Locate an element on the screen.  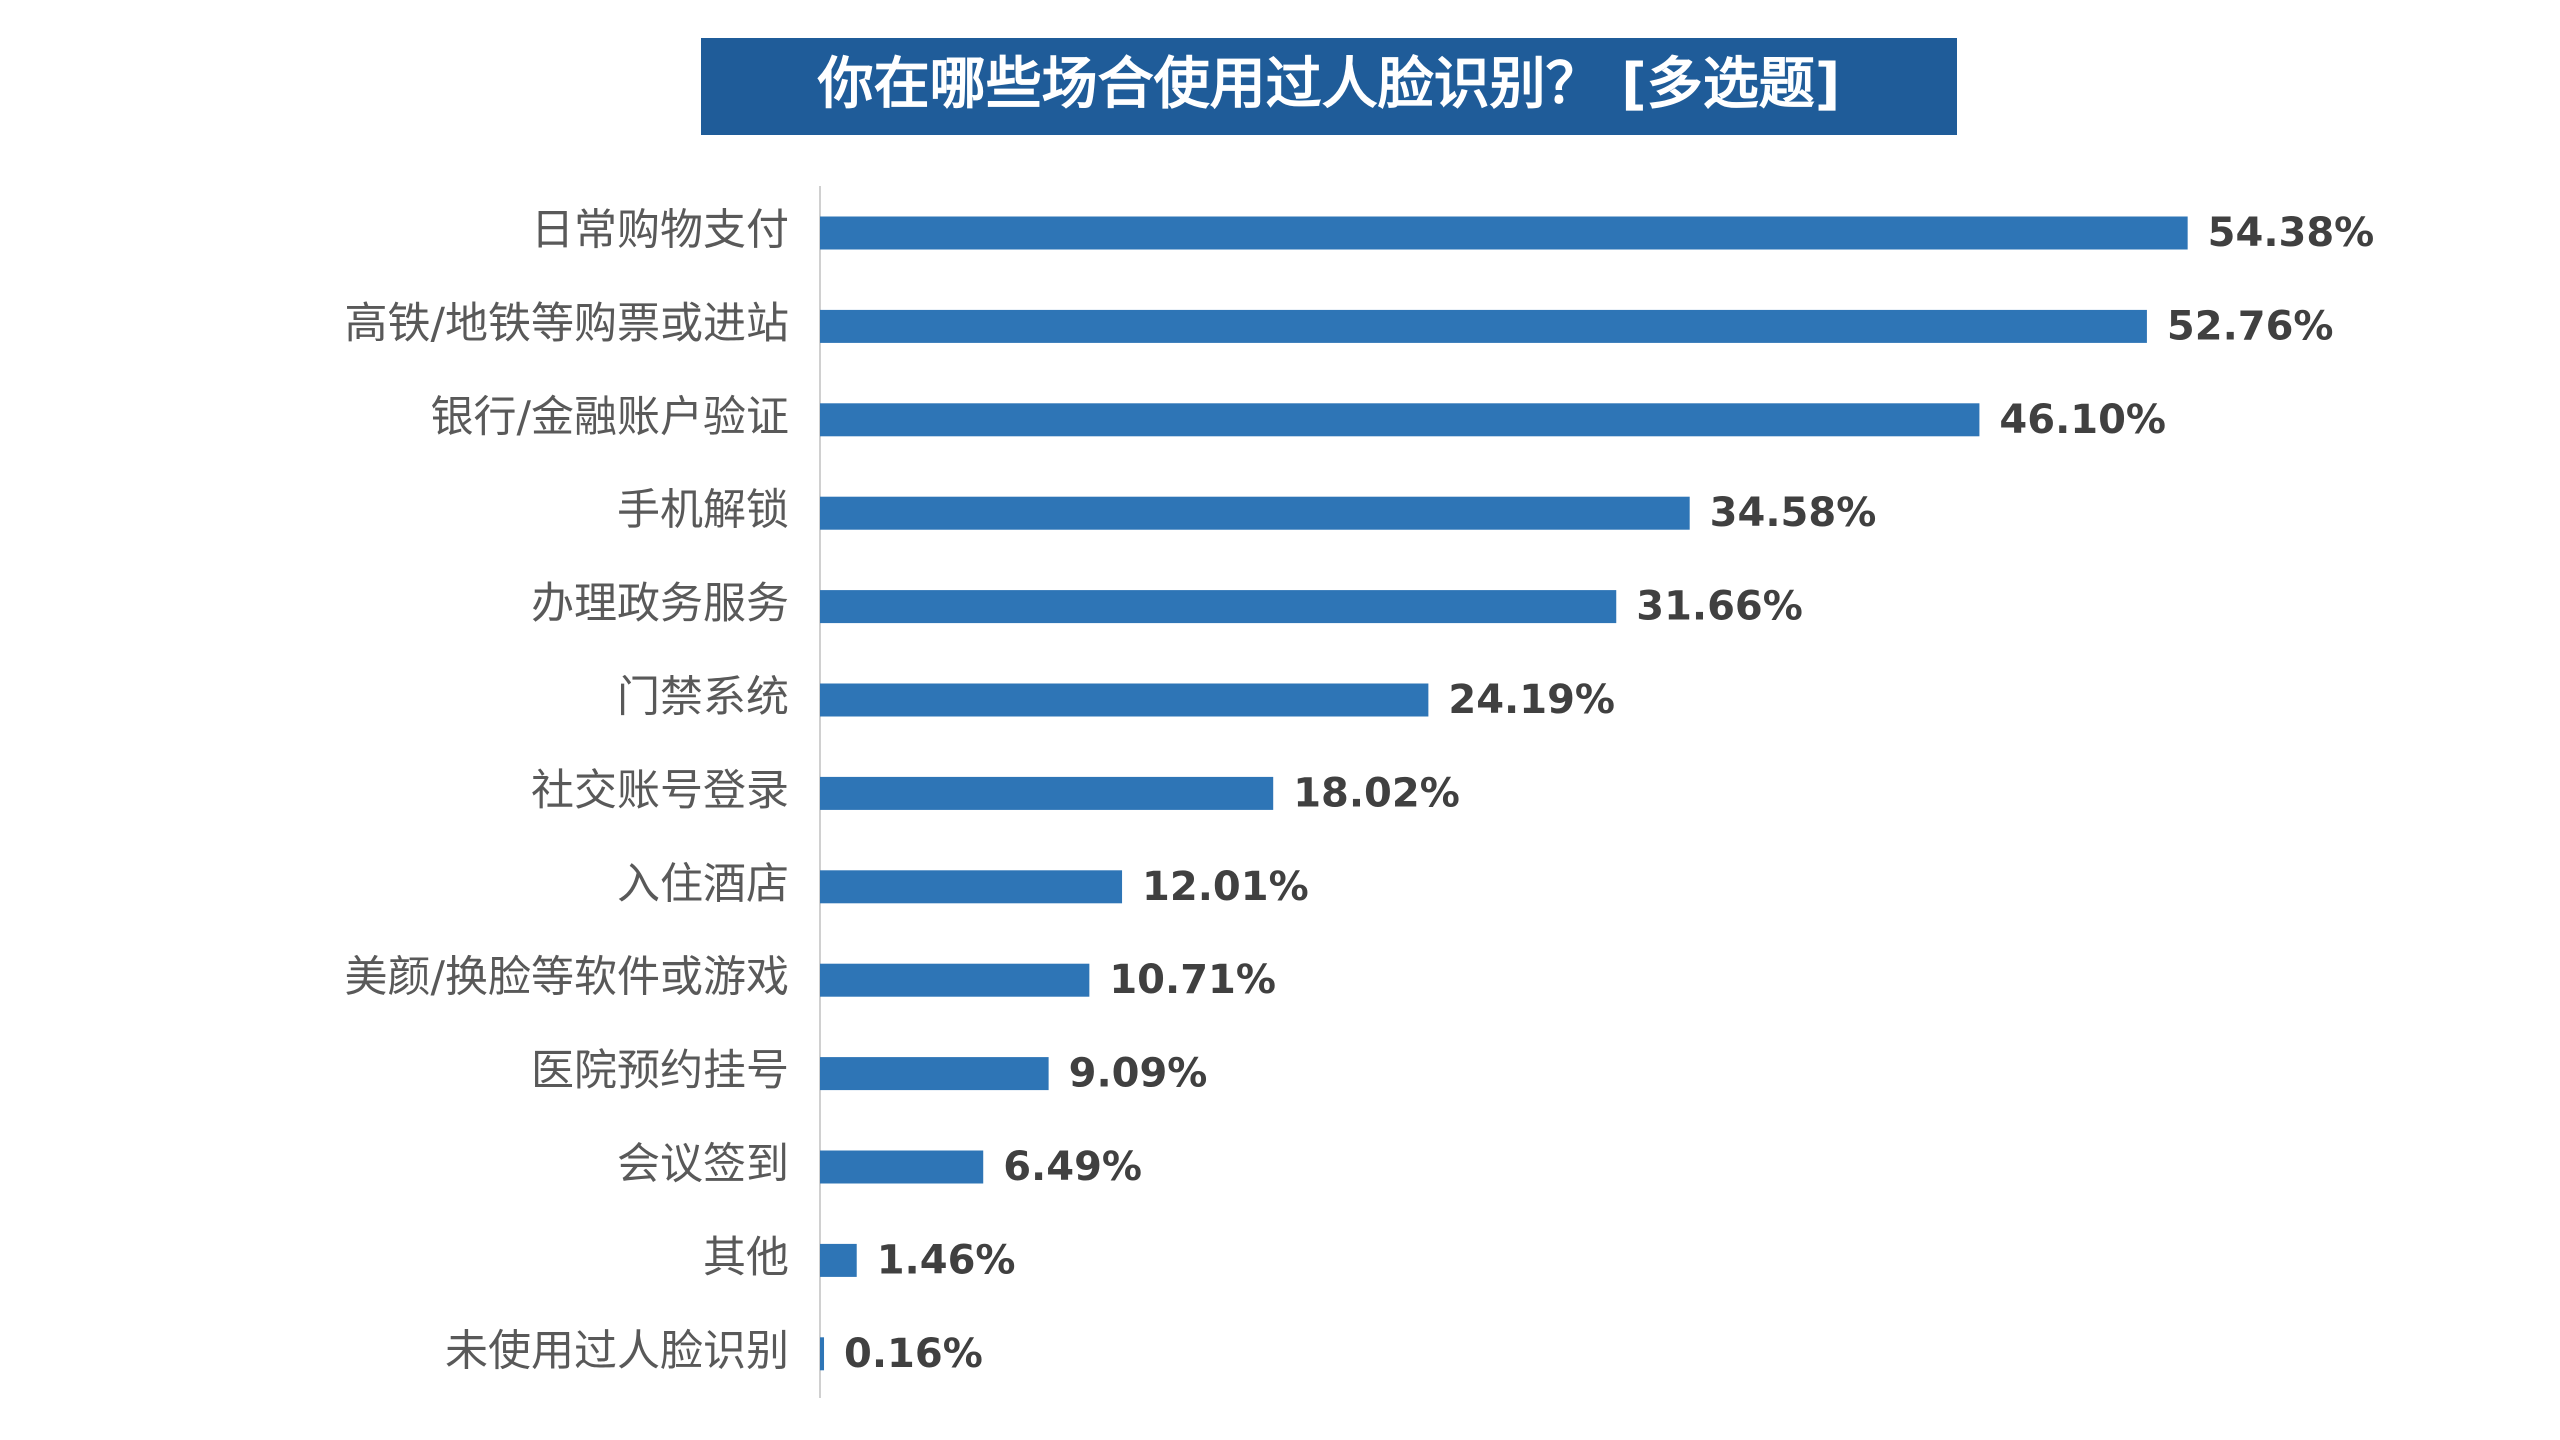
value-label: 24.19% is located at coordinates (1531, 700).